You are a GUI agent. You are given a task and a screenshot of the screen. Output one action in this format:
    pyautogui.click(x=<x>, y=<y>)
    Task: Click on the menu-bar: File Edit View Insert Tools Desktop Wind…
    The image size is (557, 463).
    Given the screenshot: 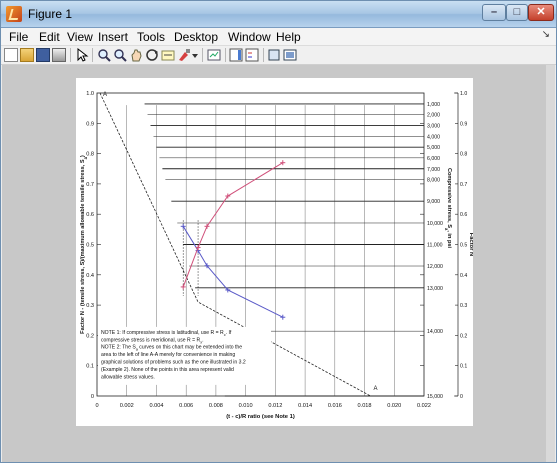 What is the action you would take?
    pyautogui.click(x=278, y=37)
    